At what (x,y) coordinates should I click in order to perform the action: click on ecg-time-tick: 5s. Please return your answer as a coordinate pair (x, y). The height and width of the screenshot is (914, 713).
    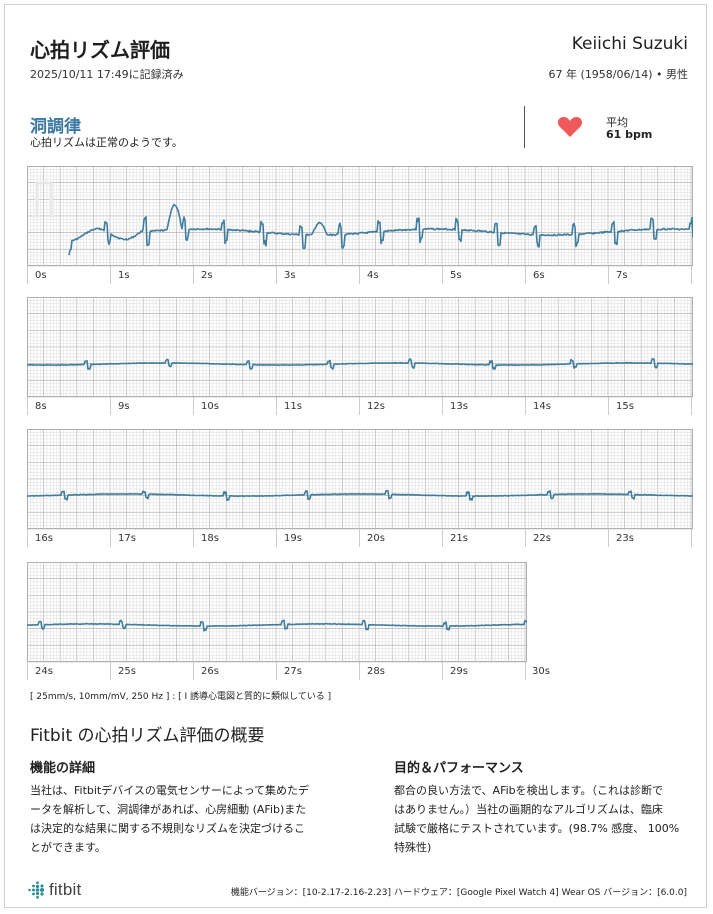
    Looking at the image, I should click on (456, 275).